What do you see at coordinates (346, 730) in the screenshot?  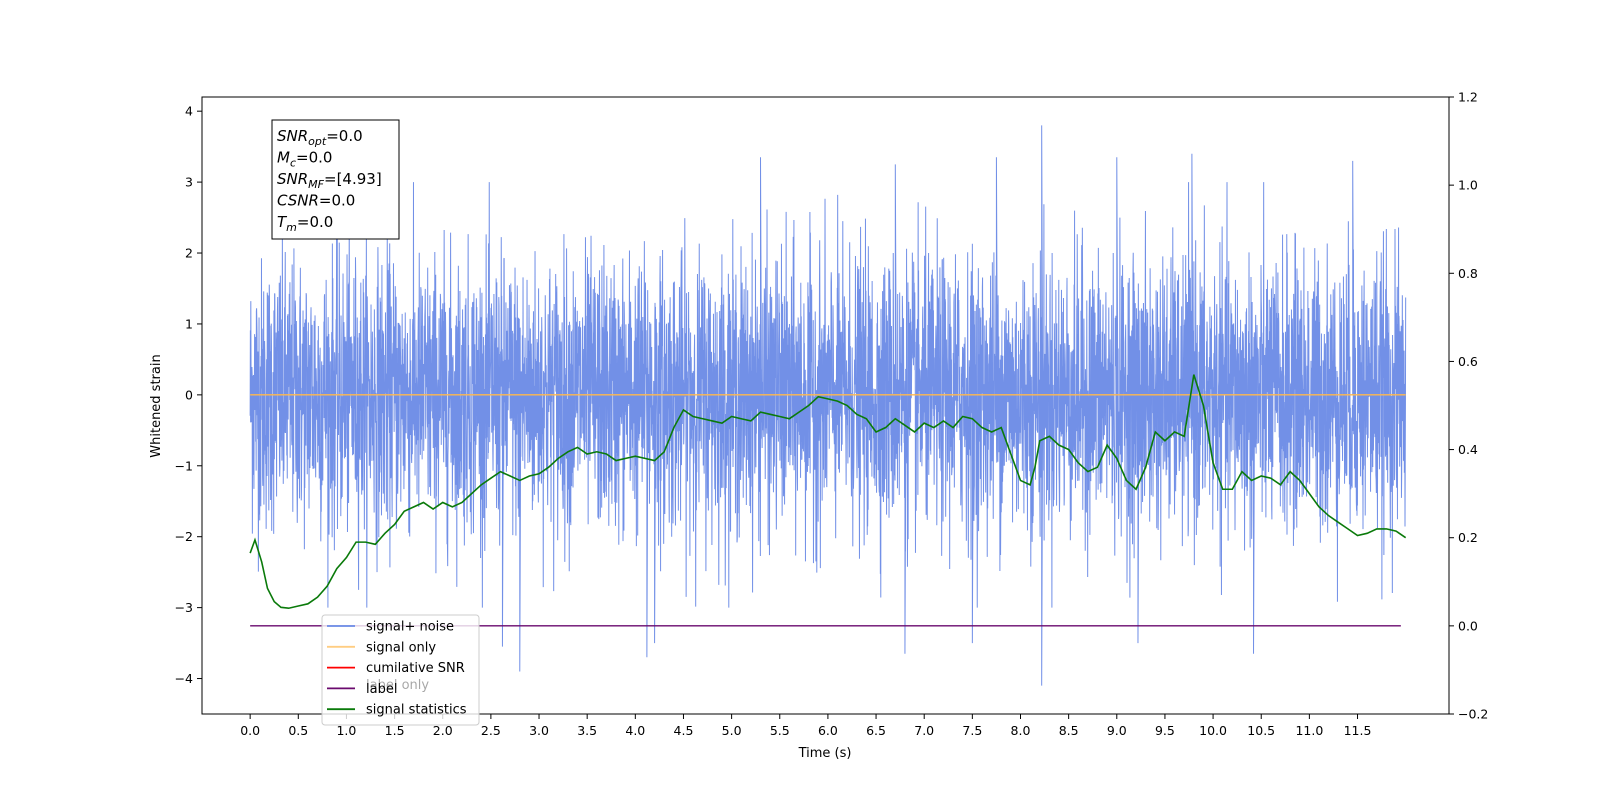 I see `x-tick-label: 1.0` at bounding box center [346, 730].